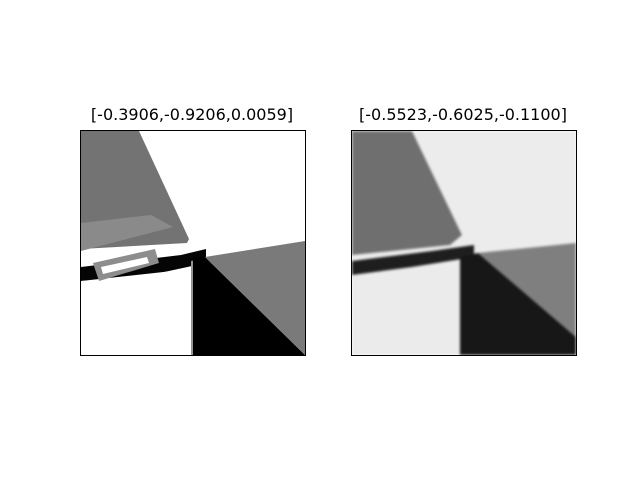 The width and height of the screenshot is (640, 480). What do you see at coordinates (463, 114) in the screenshot?
I see `panel-title-right: [-0.5523,-0.6025,-0.1100]` at bounding box center [463, 114].